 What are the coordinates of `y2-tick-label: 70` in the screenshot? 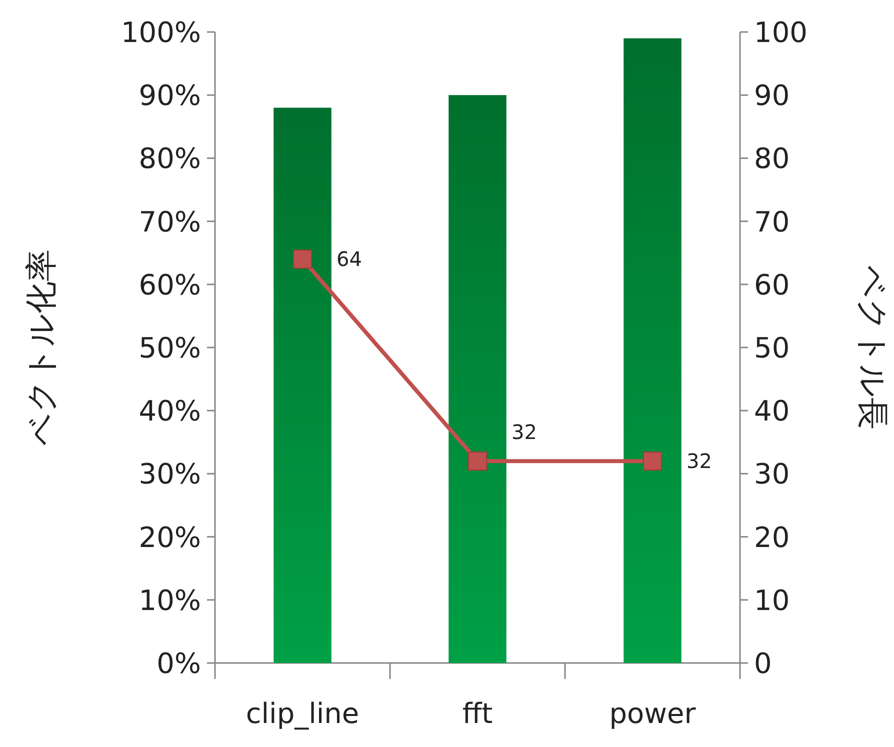 It's located at (772, 221).